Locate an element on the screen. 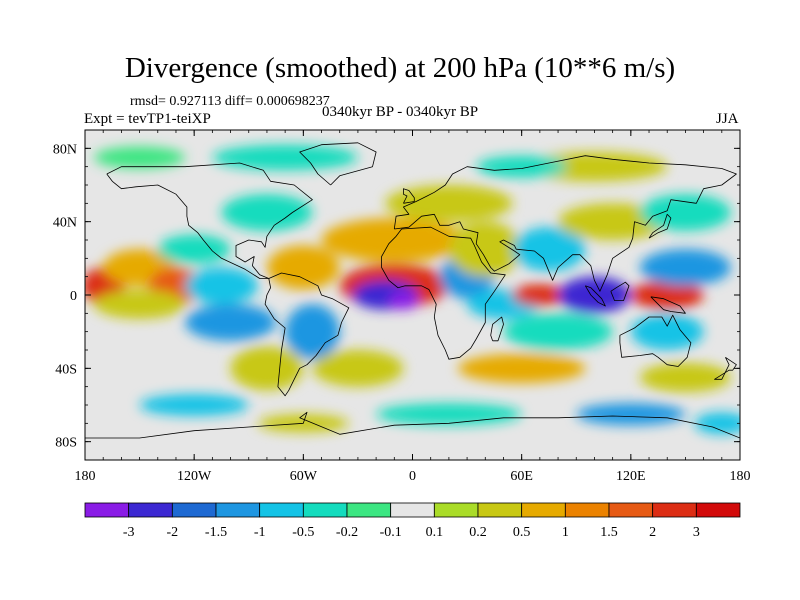 The height and width of the screenshot is (600, 800). colorbar-label: 0.2 is located at coordinates (478, 532).